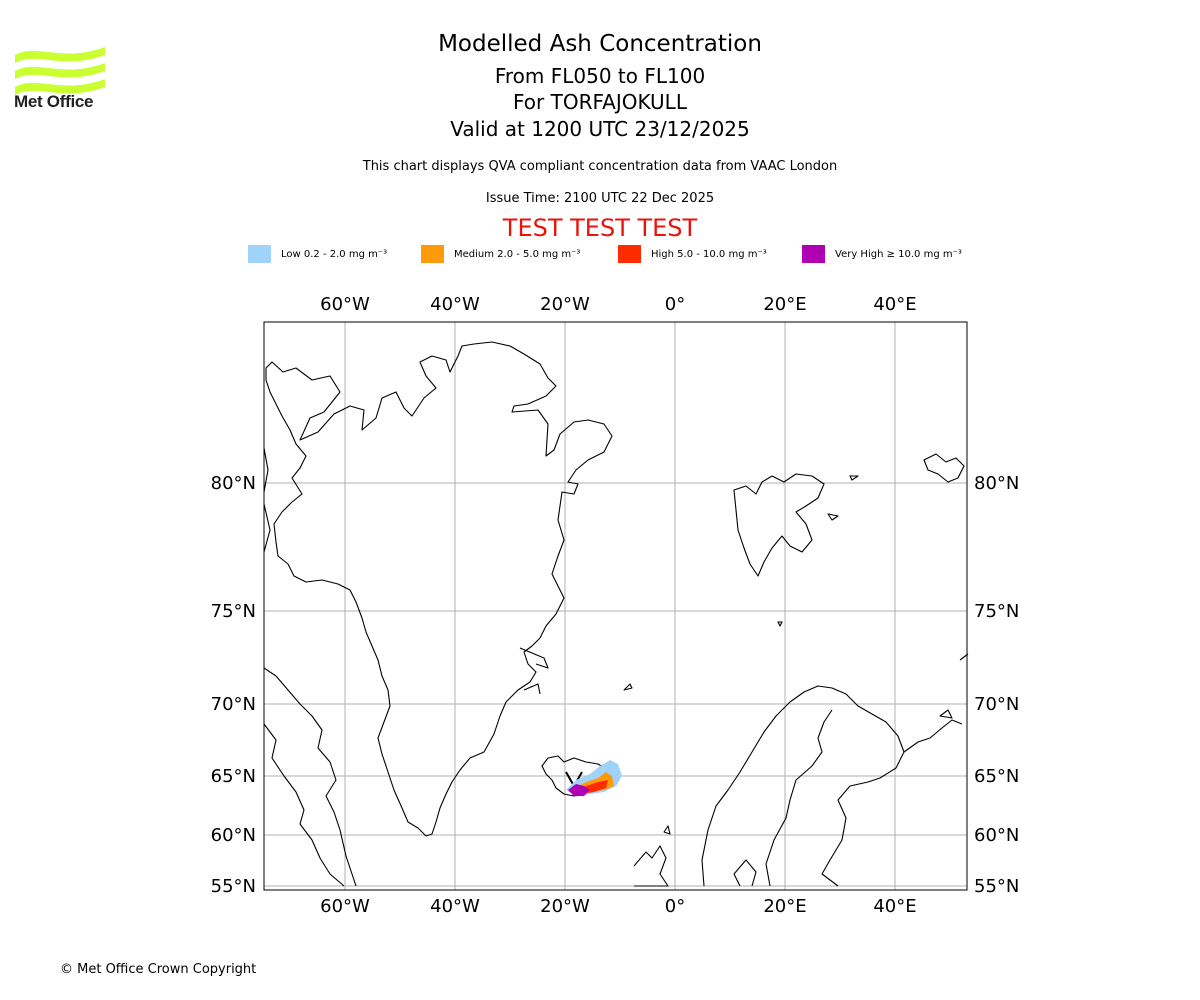 This screenshot has height=1000, width=1200. What do you see at coordinates (675, 906) in the screenshot?
I see `lon-label-0-bottom: 0°` at bounding box center [675, 906].